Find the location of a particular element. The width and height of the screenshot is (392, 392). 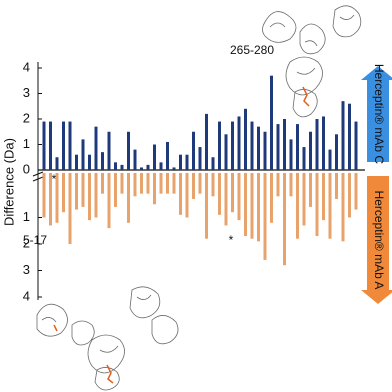

y-tick-label: 0 is located at coordinates (26, 168).